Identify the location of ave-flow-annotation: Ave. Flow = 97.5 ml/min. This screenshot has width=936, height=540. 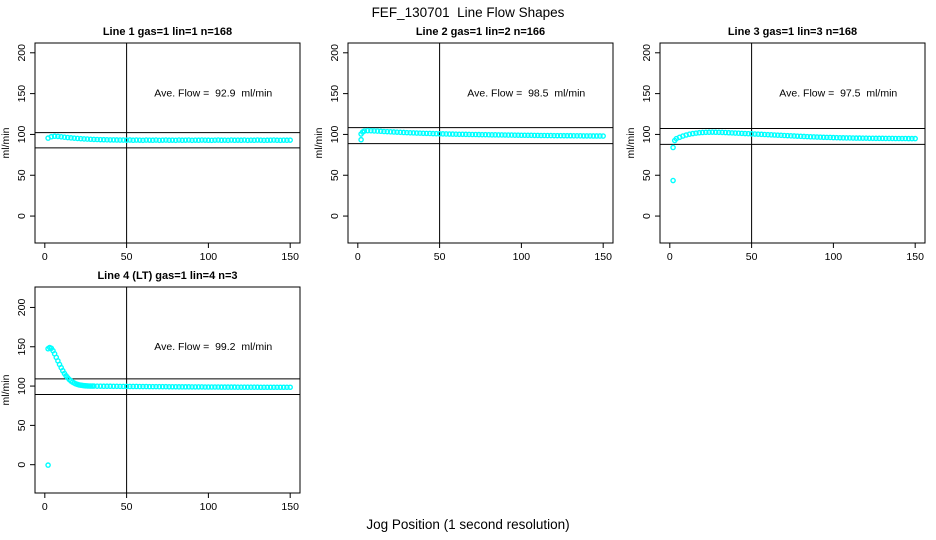
(838, 94).